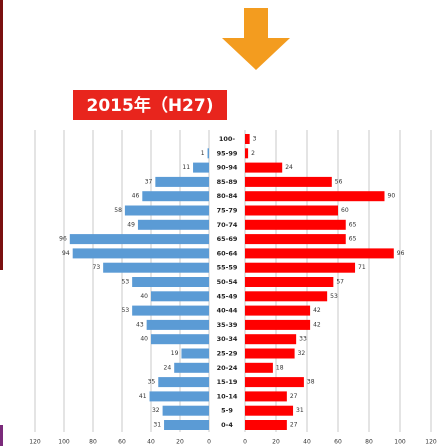 This screenshot has height=446, width=448. What do you see at coordinates (227, 225) in the screenshot?
I see `category-label: 70-74` at bounding box center [227, 225].